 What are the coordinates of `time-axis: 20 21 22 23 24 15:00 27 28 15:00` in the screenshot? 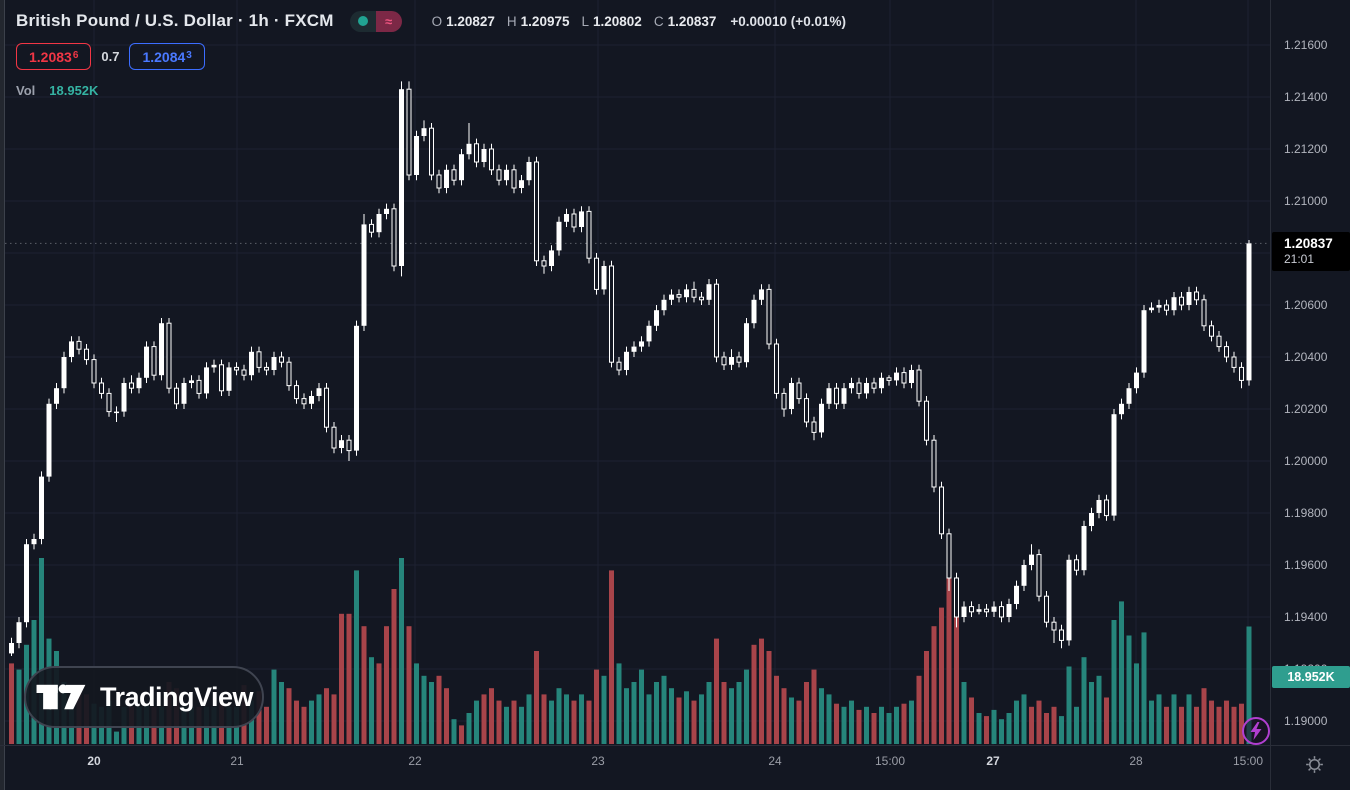 It's located at (675, 768).